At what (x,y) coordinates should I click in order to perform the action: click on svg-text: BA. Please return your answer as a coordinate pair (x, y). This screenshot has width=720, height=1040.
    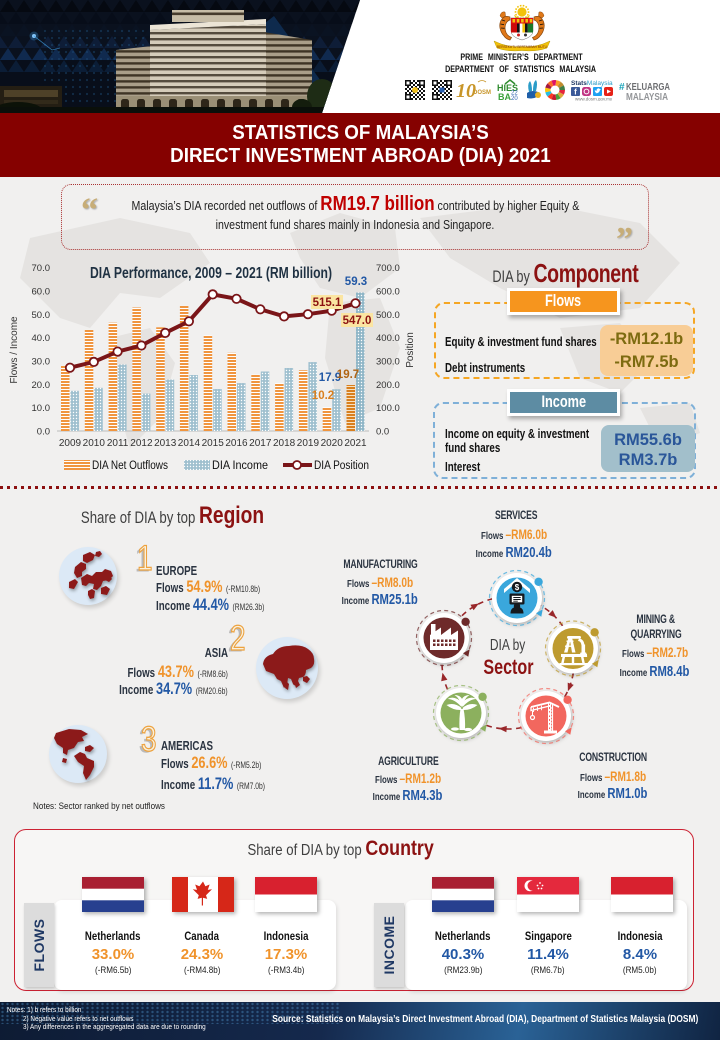
    Looking at the image, I should click on (504, 96).